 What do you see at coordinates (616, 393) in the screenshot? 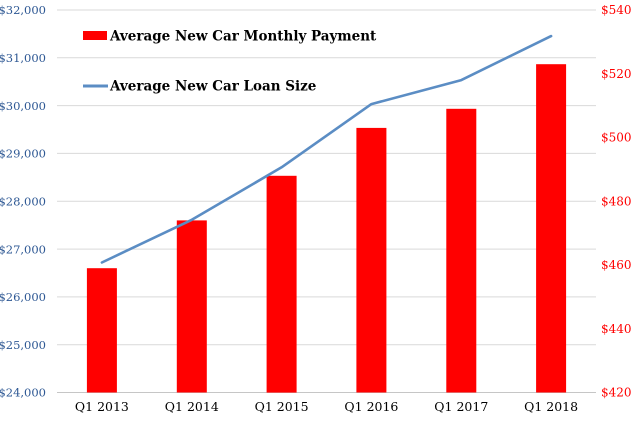
I see `y-axis-right-tick-label: $420` at bounding box center [616, 393].